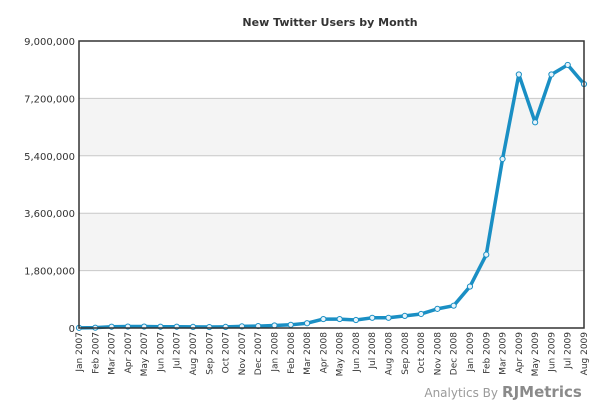 This screenshot has height=403, width=600. I want to click on branding-prefix: Analytics By, so click(461, 393).